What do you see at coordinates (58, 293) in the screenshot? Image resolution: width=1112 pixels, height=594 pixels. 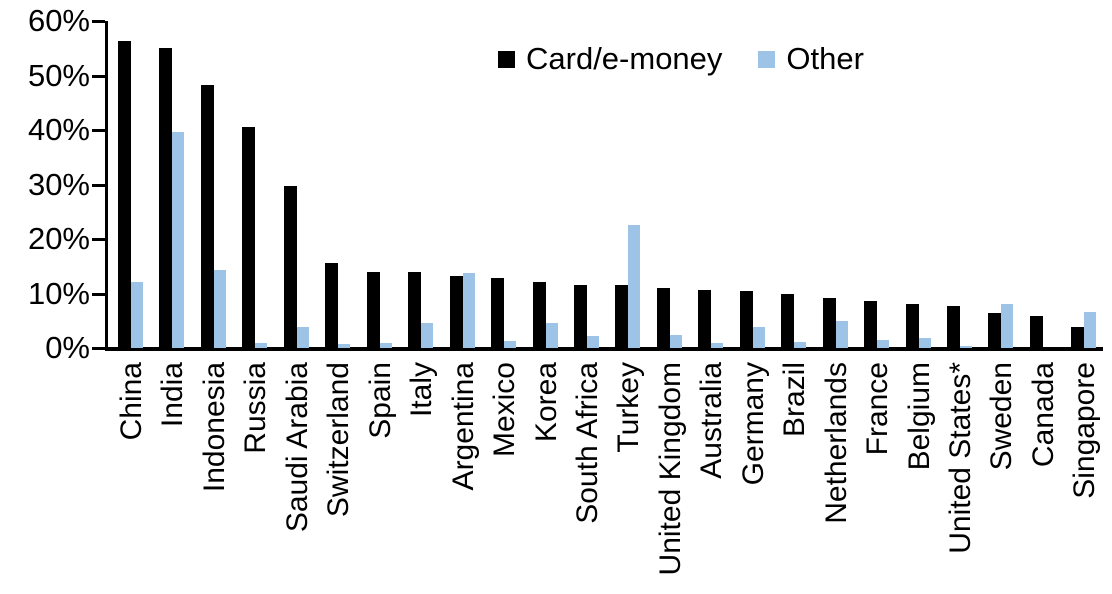 I see `y-tick-label: 10%` at bounding box center [58, 293].